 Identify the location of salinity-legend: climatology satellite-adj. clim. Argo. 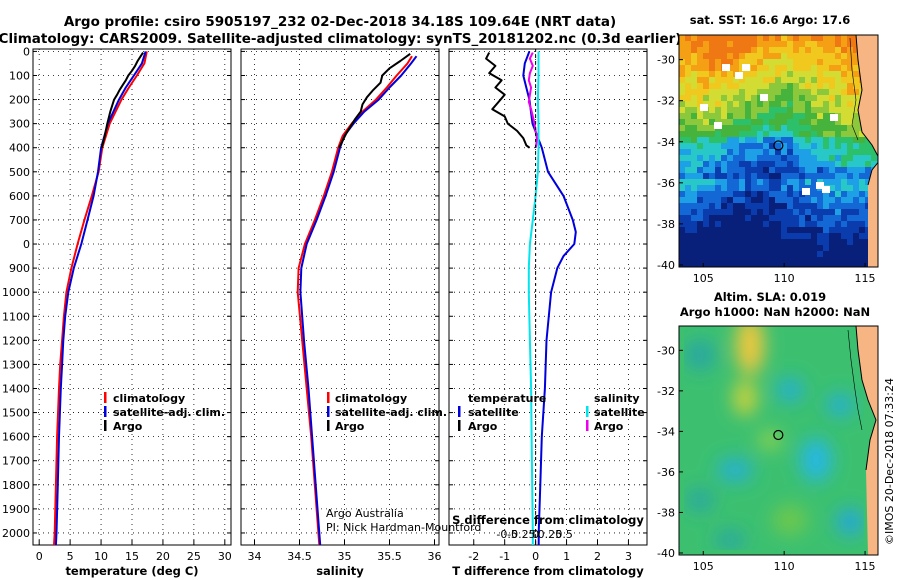
(387, 412).